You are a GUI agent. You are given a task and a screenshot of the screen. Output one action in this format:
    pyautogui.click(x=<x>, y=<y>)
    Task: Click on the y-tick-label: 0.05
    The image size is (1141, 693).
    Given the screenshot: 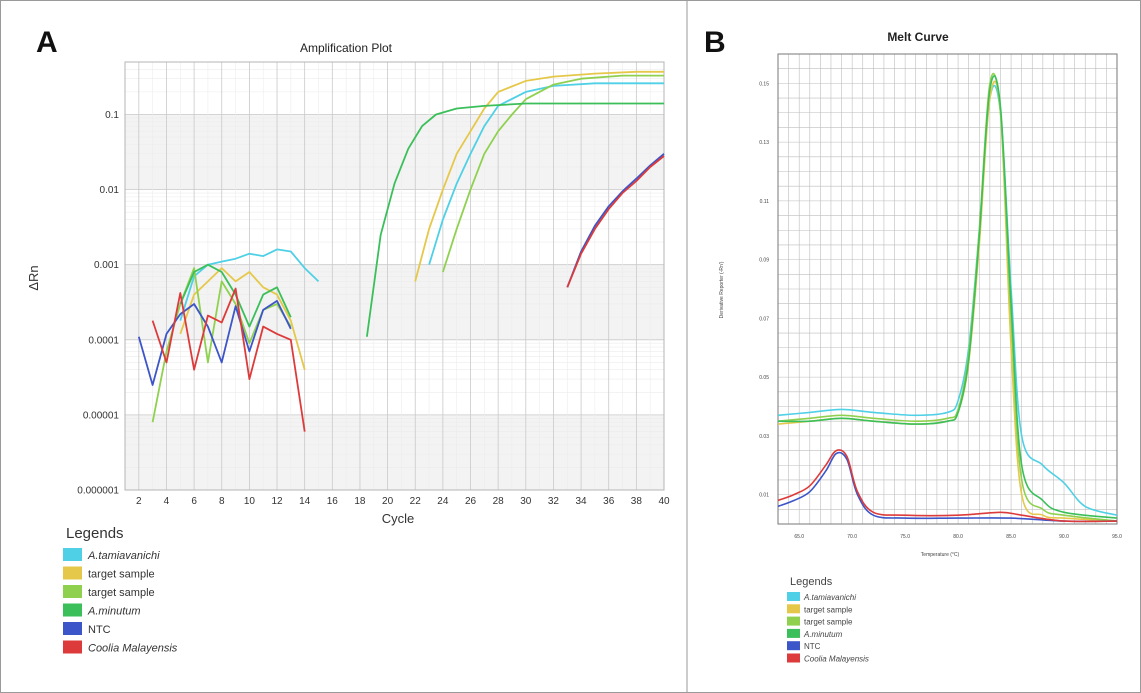 What is the action you would take?
    pyautogui.click(x=764, y=378)
    